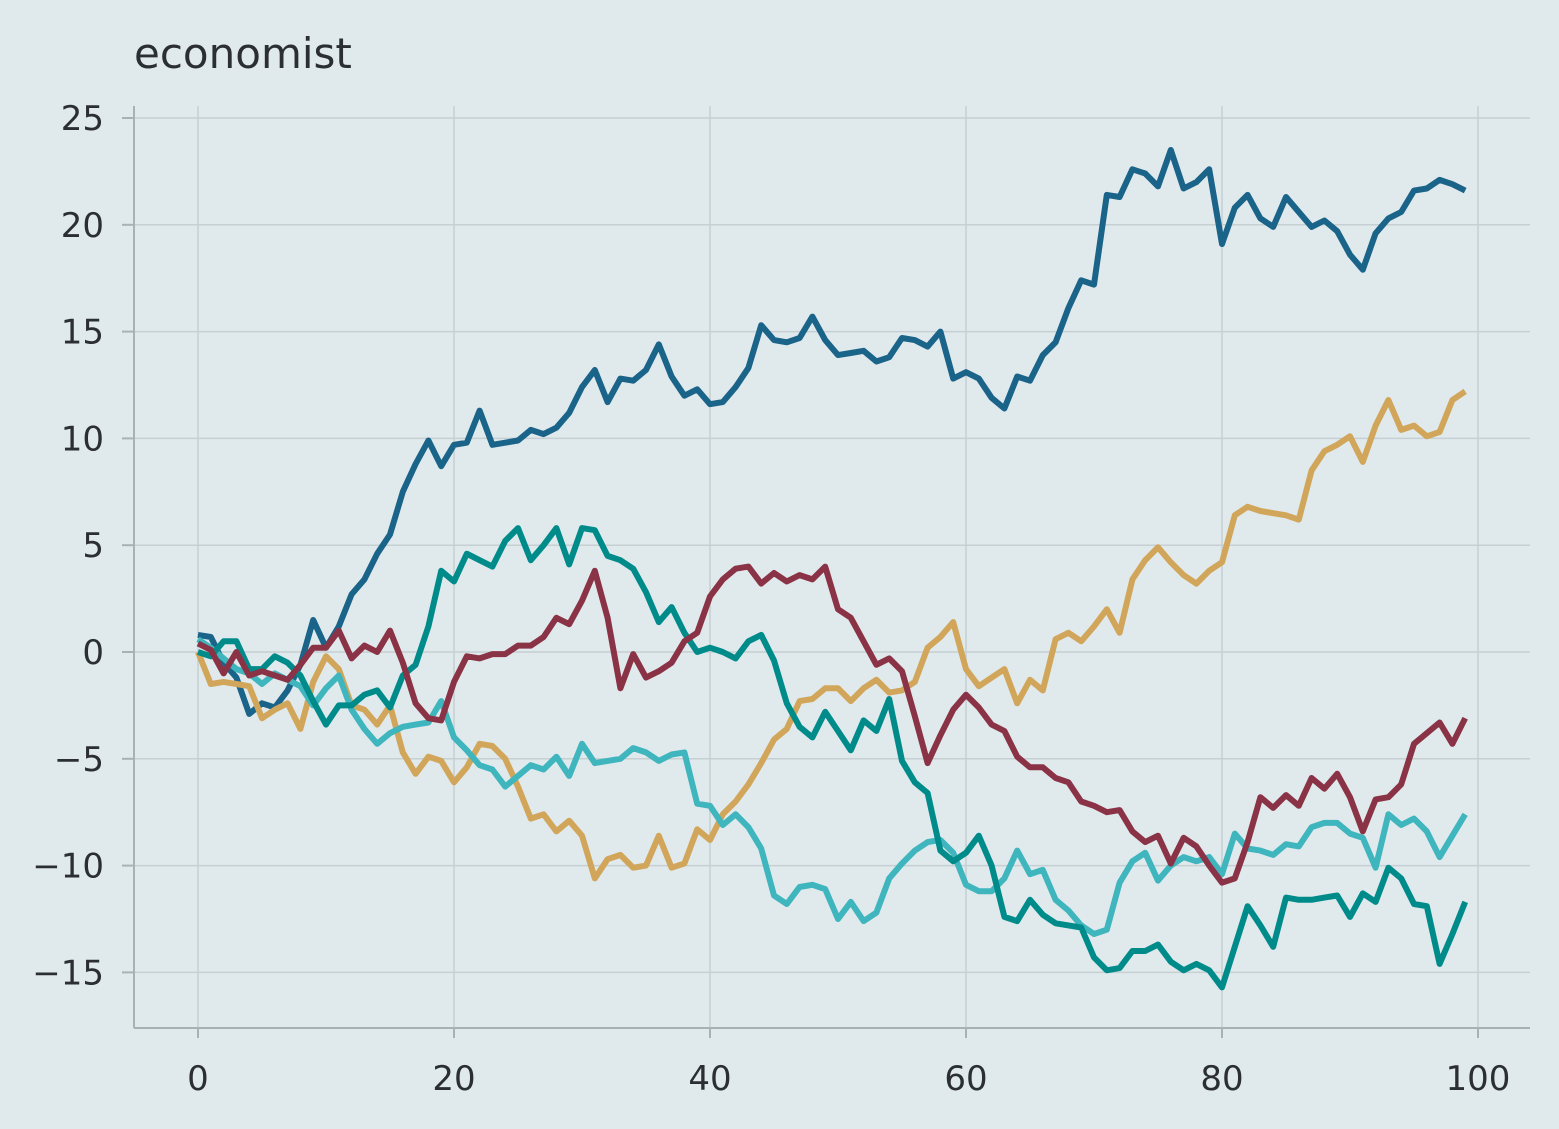  What do you see at coordinates (93, 653) in the screenshot?
I see `y-tick-label: 0` at bounding box center [93, 653].